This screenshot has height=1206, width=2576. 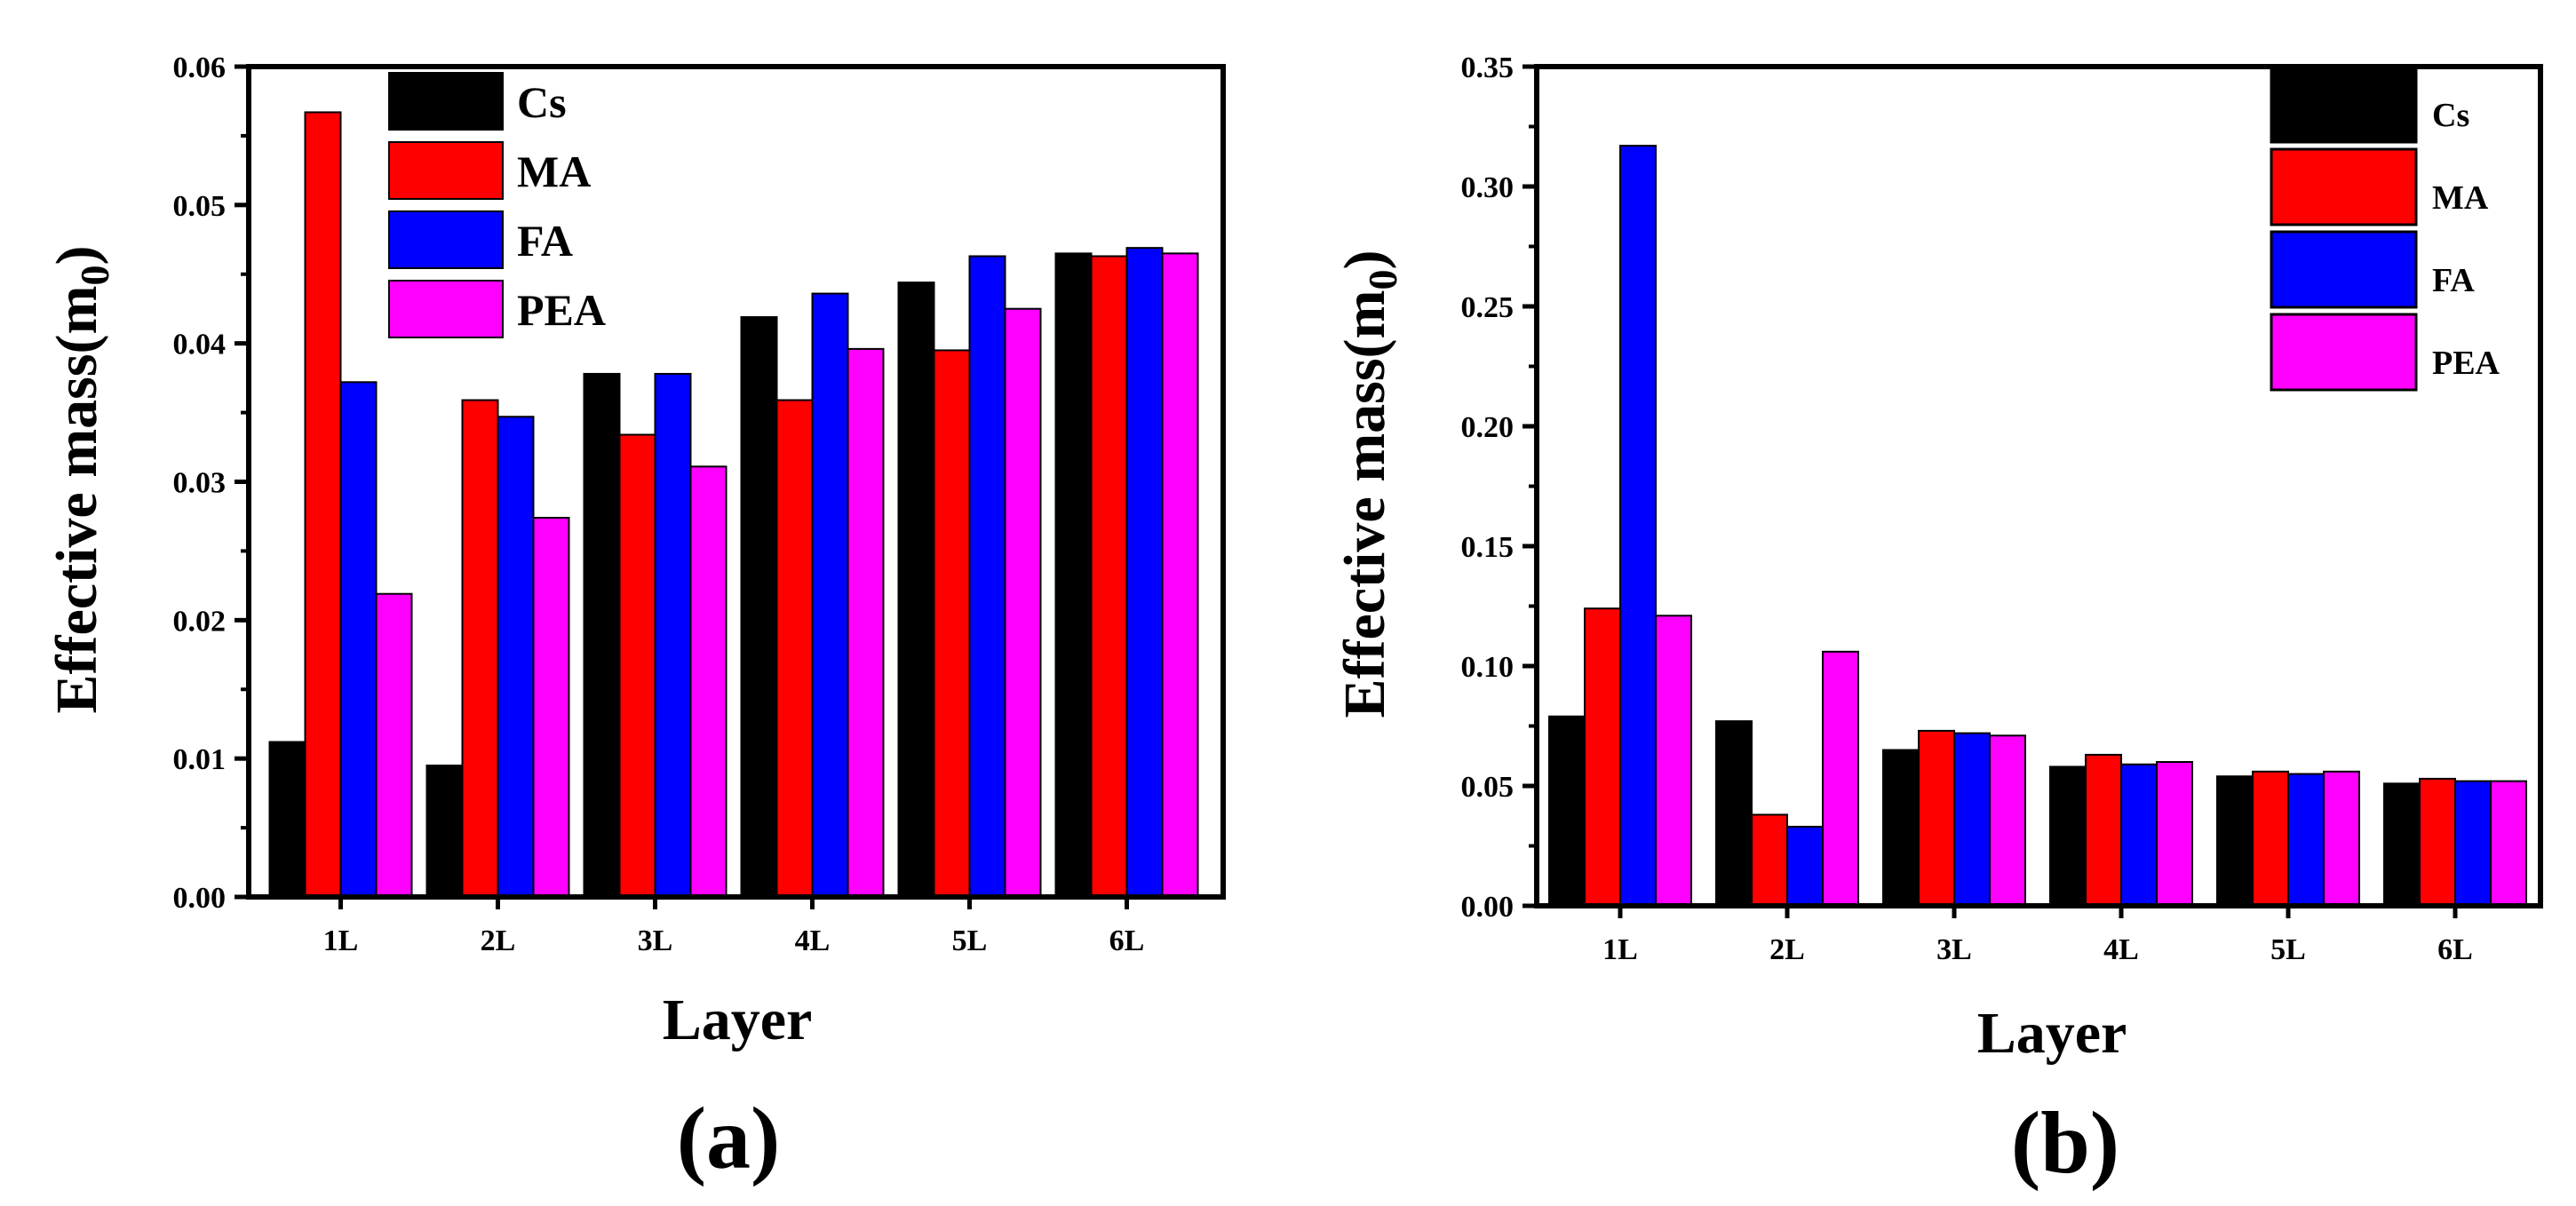 What do you see at coordinates (738, 1020) in the screenshot?
I see `panel-a-x-axis-title: Layer` at bounding box center [738, 1020].